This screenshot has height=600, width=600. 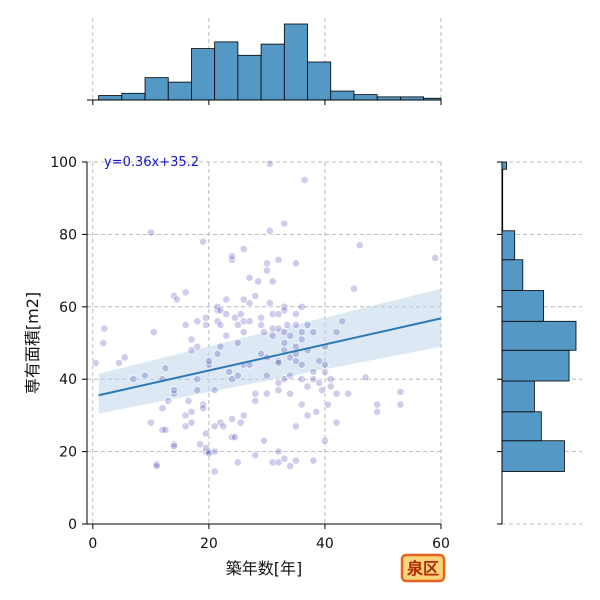 I want to click on y-marginal-histogram, so click(x=539, y=343).